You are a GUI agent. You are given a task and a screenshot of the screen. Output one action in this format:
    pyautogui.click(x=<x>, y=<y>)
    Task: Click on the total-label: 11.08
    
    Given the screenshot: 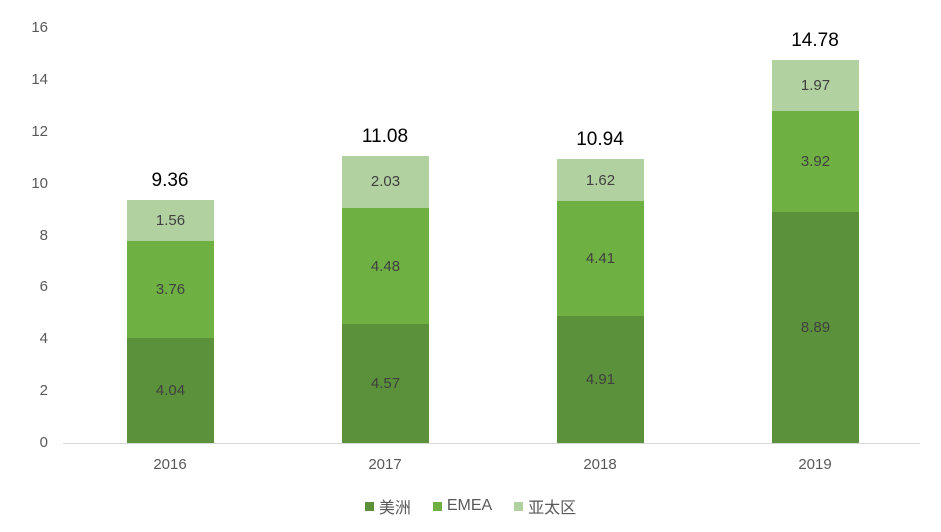 What is the action you would take?
    pyautogui.click(x=385, y=136)
    